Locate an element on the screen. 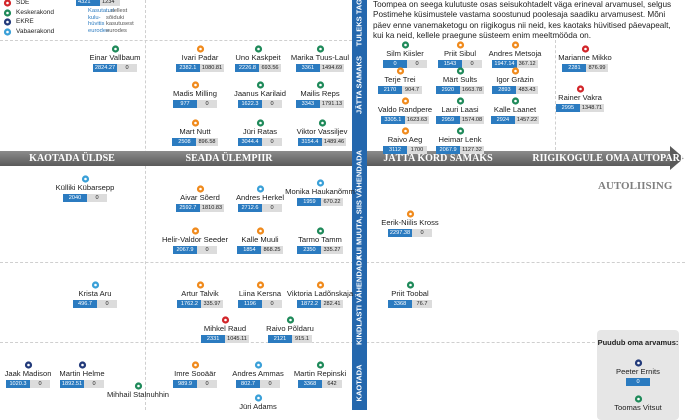 The width and height of the screenshot is (685, 420). person-values: 3154.4 1489.46 is located at coordinates (322, 141).